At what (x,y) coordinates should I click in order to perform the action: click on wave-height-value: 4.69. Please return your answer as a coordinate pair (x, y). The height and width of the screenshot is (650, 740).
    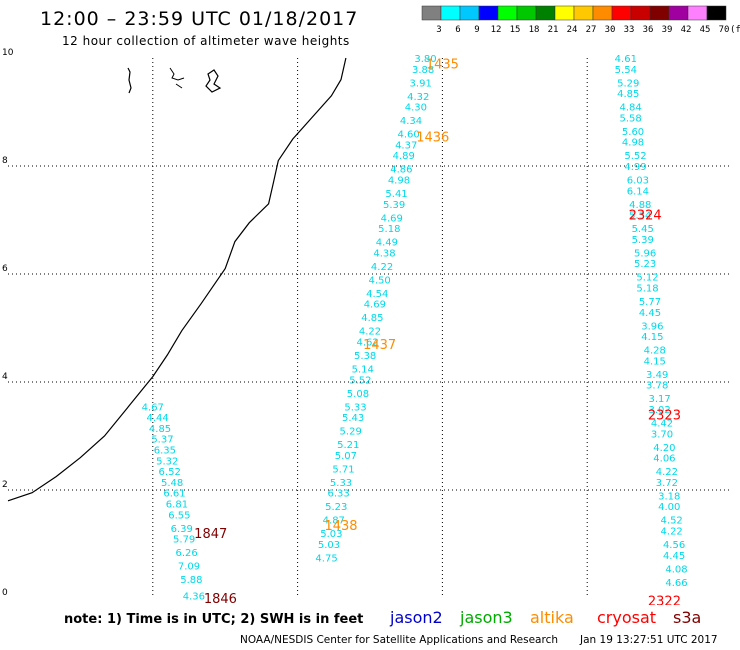
    Looking at the image, I should click on (392, 218).